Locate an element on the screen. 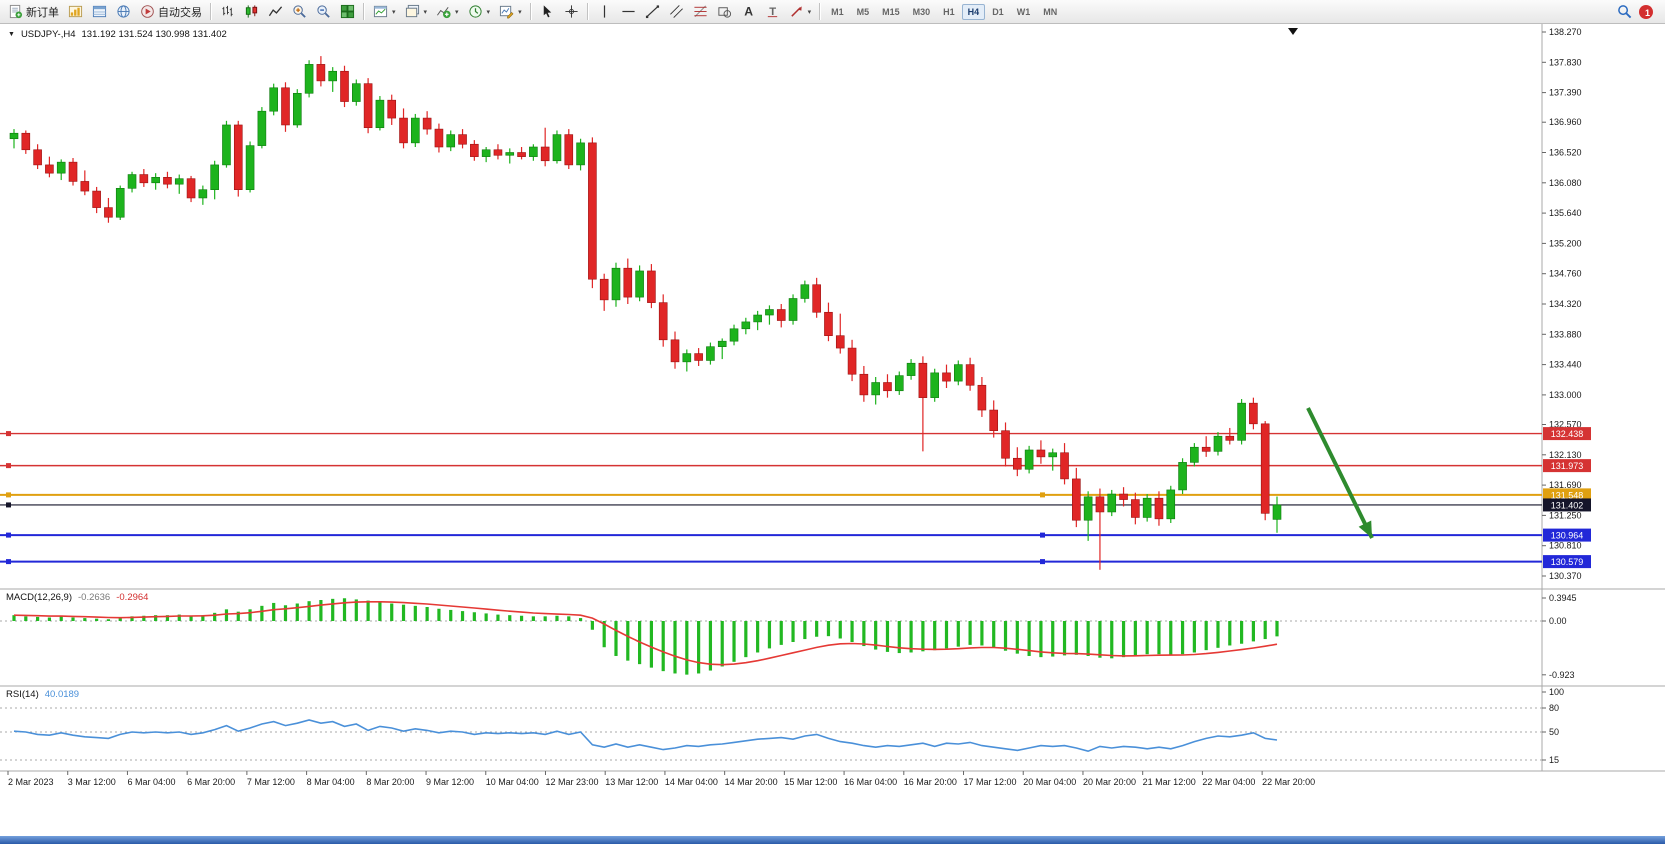  text-a-icon: A is located at coordinates (748, 12).